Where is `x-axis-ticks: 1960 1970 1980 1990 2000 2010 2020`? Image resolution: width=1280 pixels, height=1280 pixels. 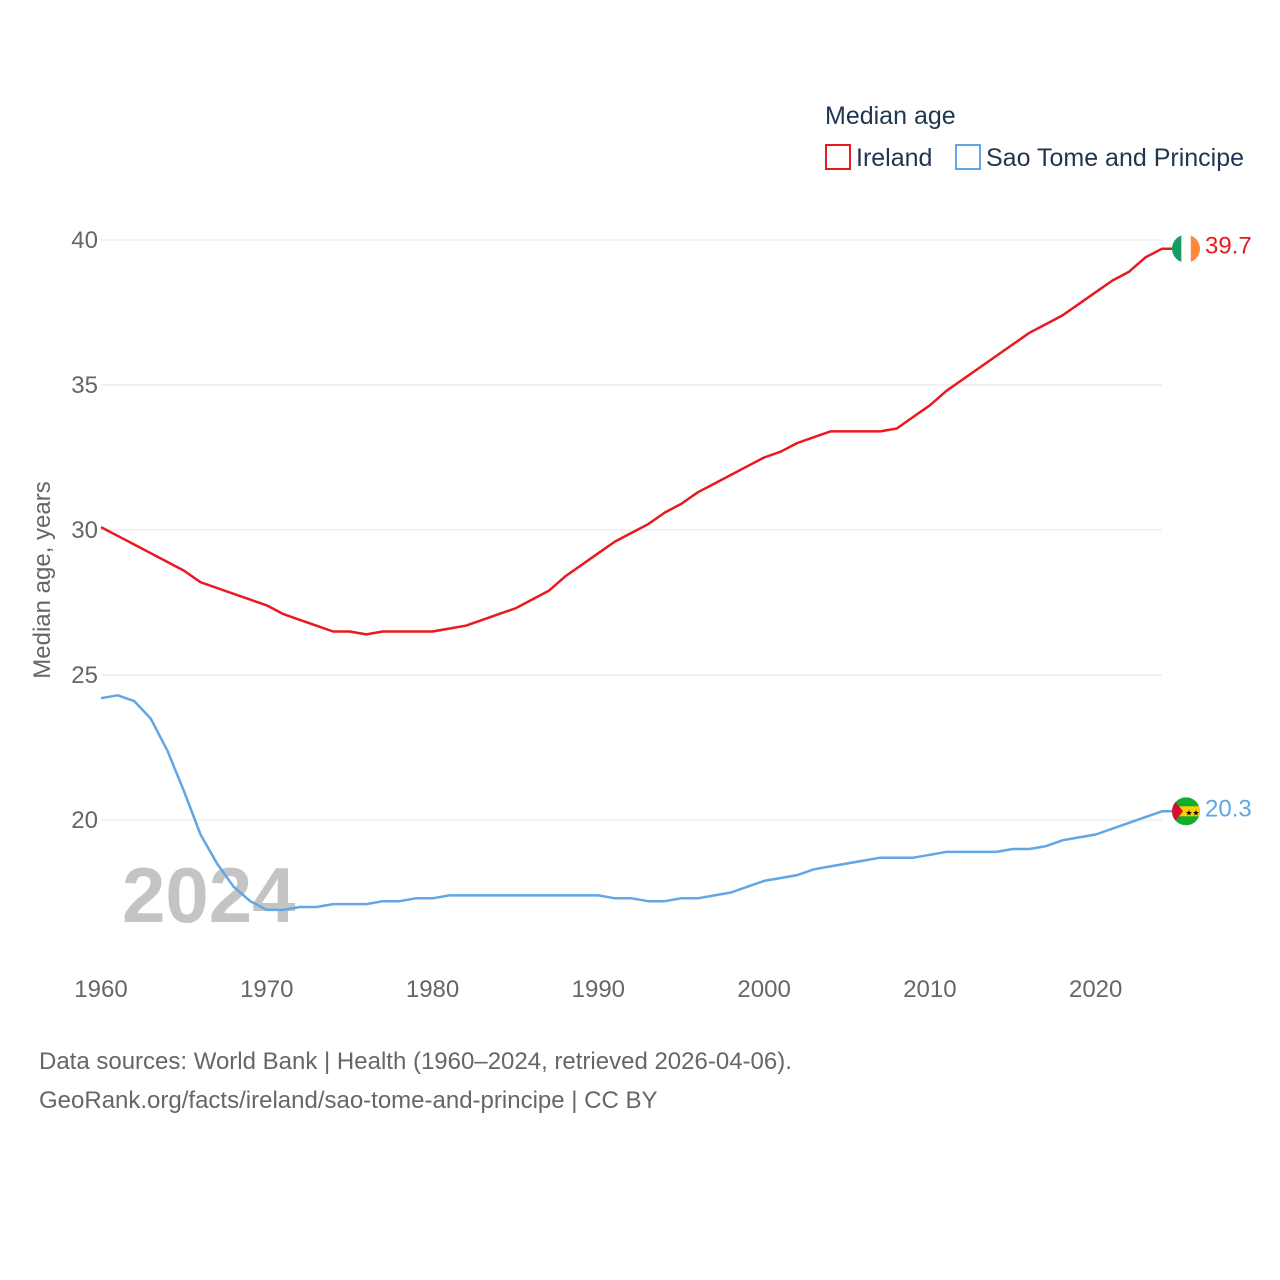 x-axis-ticks: 1960 1970 1980 1990 2000 2010 2020 is located at coordinates (598, 989).